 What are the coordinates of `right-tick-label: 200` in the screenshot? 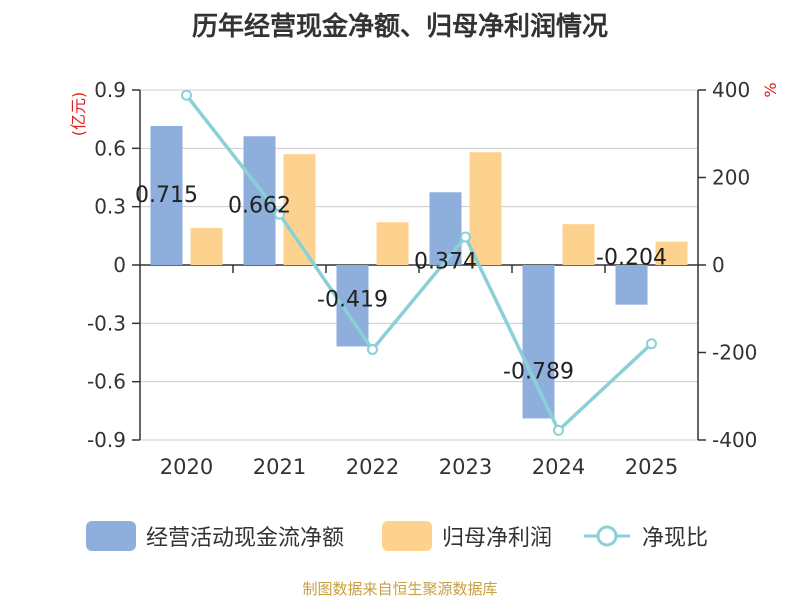 It's located at (731, 178).